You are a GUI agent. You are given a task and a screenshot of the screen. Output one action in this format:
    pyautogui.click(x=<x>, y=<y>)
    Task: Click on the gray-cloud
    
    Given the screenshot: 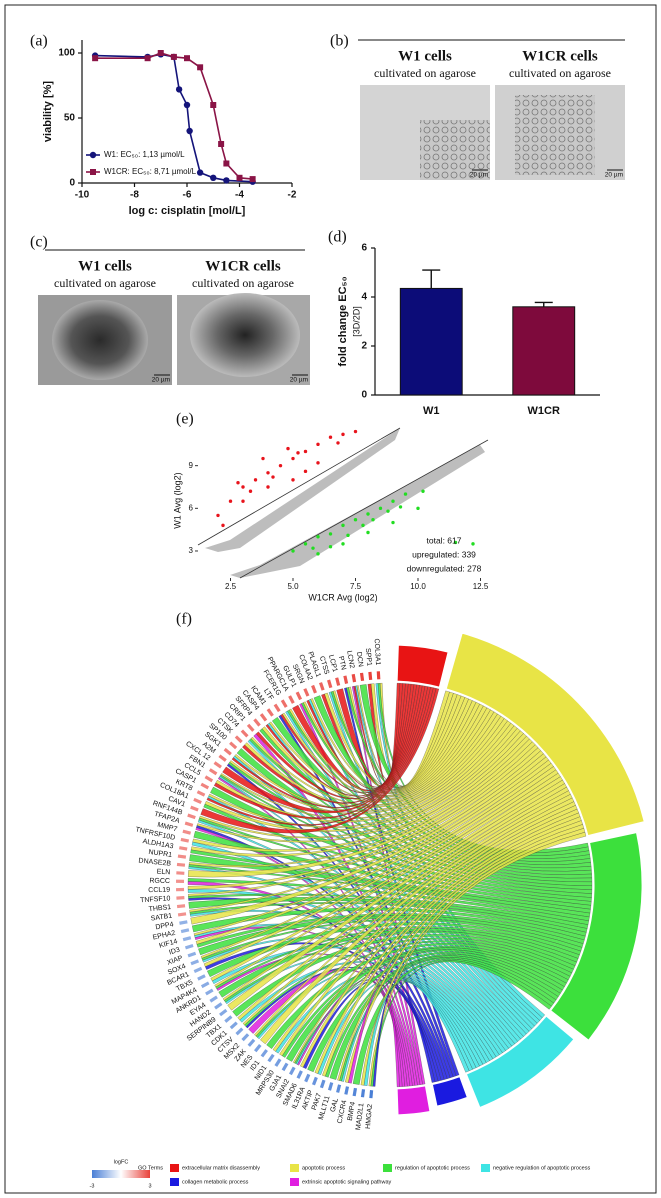 What is the action you would take?
    pyautogui.click(x=302, y=490)
    